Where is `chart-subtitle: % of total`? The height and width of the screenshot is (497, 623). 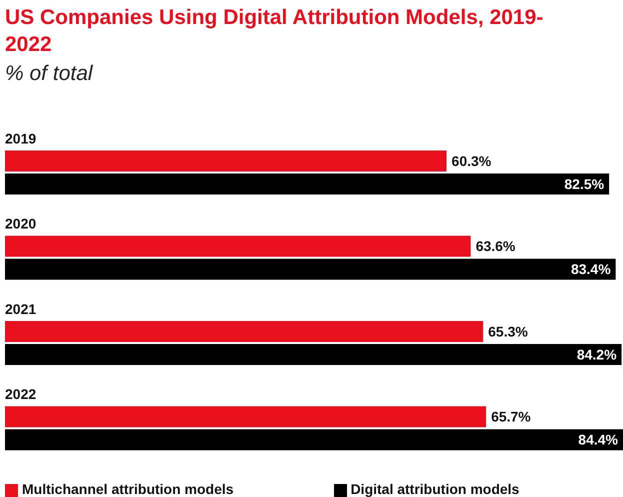
chart-subtitle: % of total is located at coordinates (49, 74).